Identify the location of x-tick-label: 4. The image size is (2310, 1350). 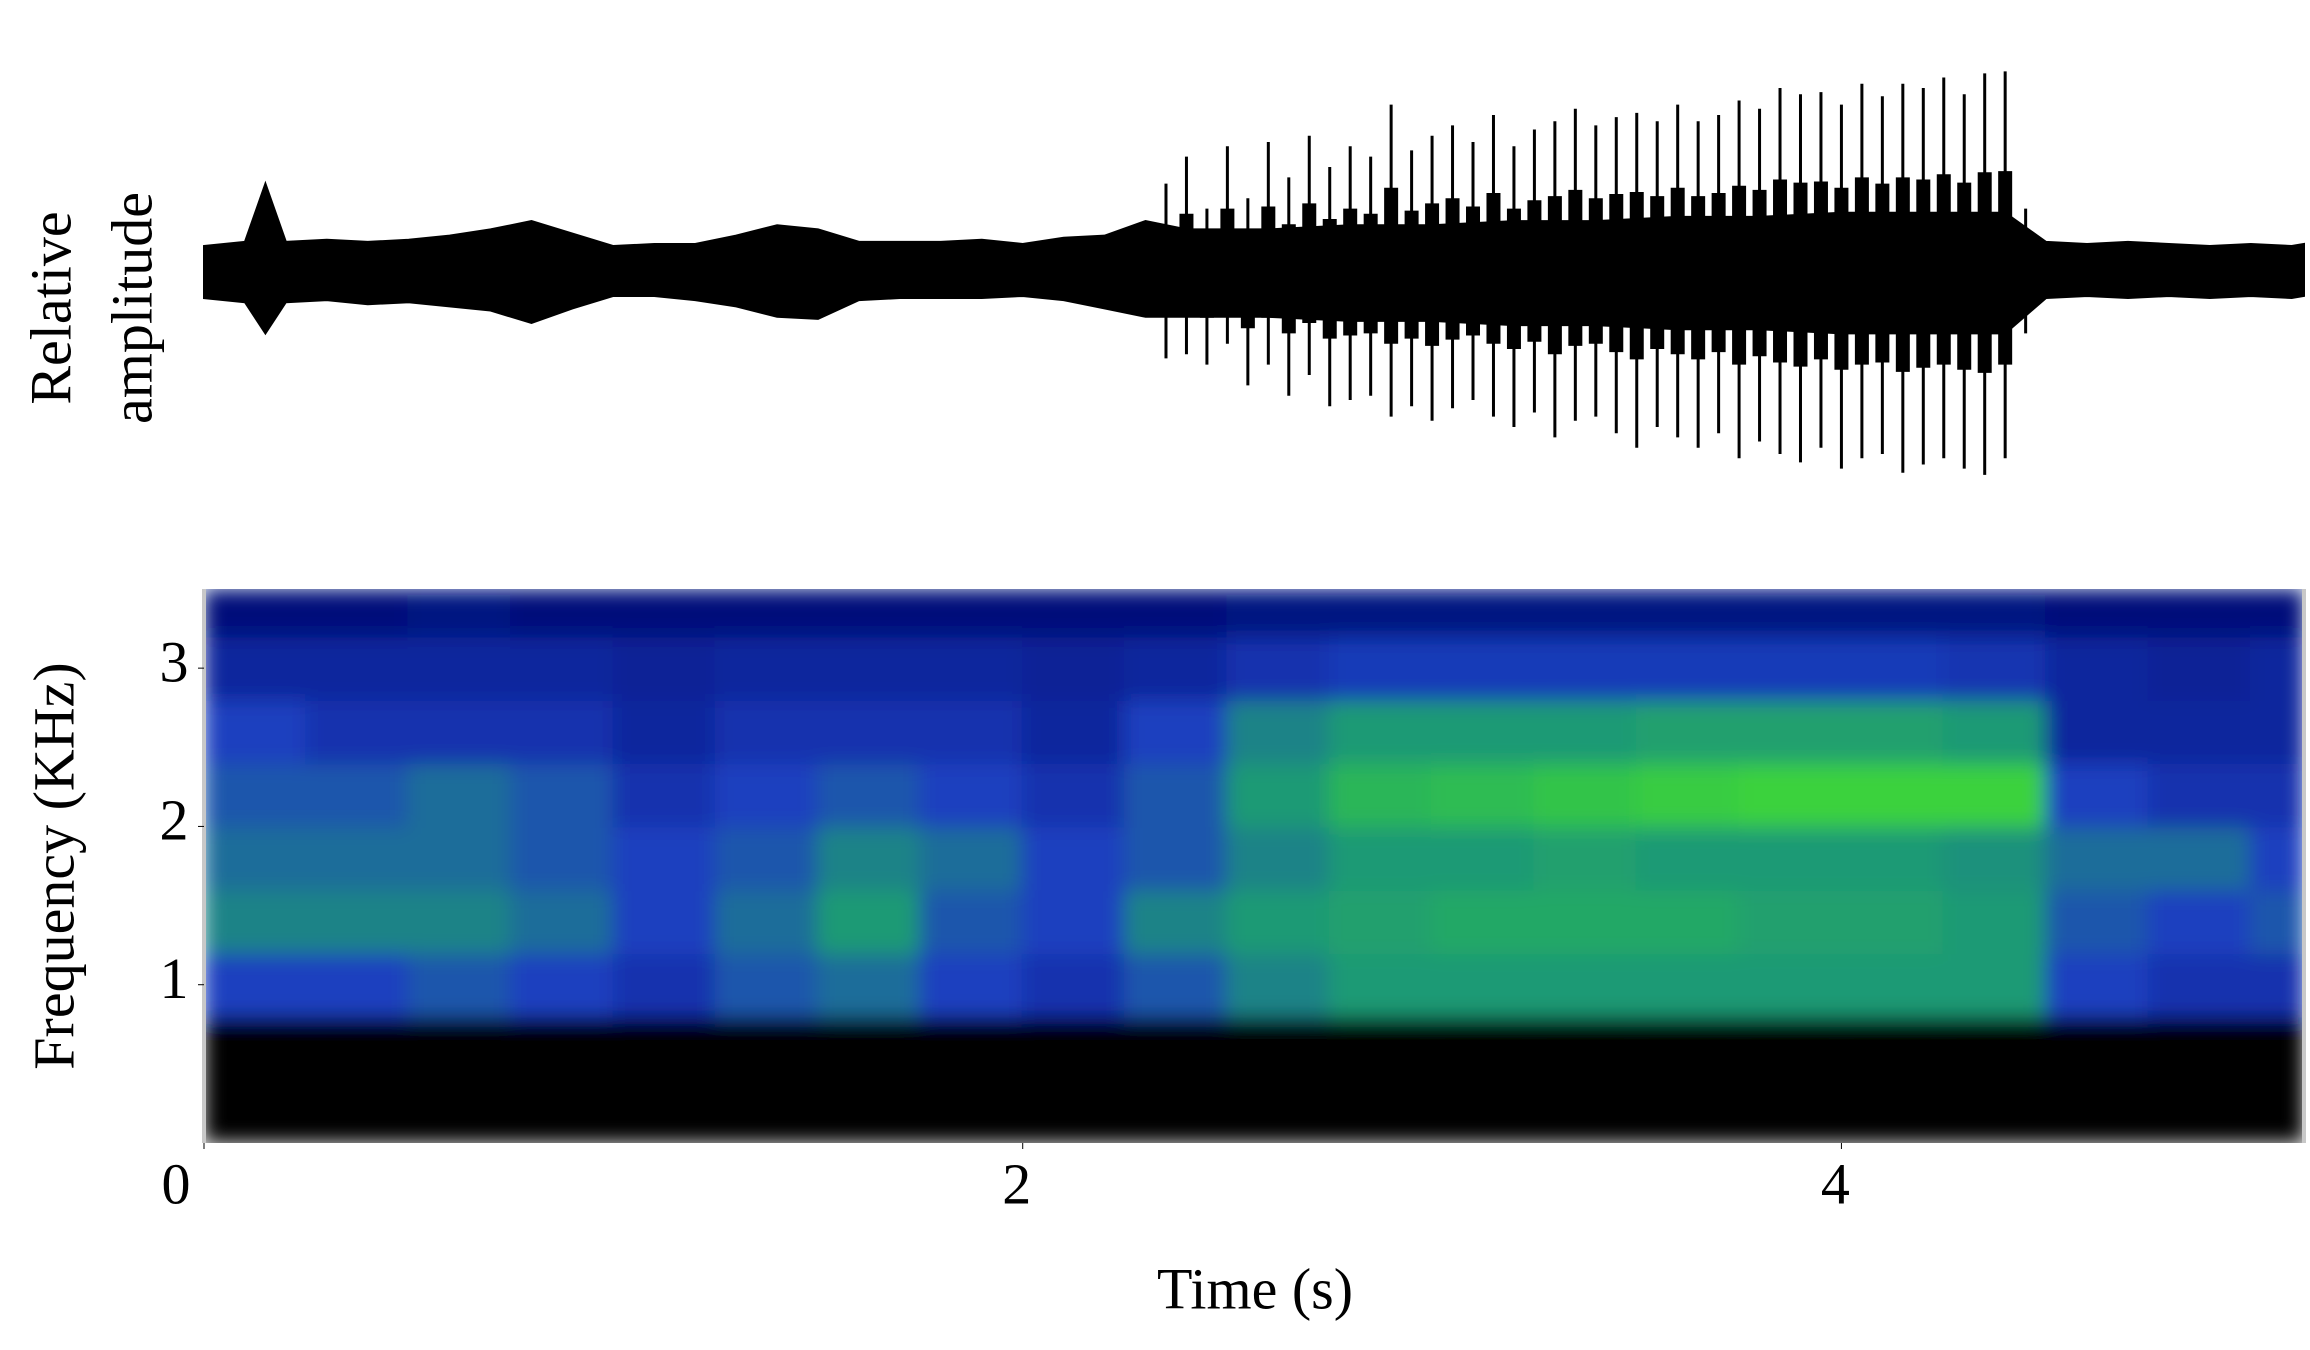
(1835, 1183).